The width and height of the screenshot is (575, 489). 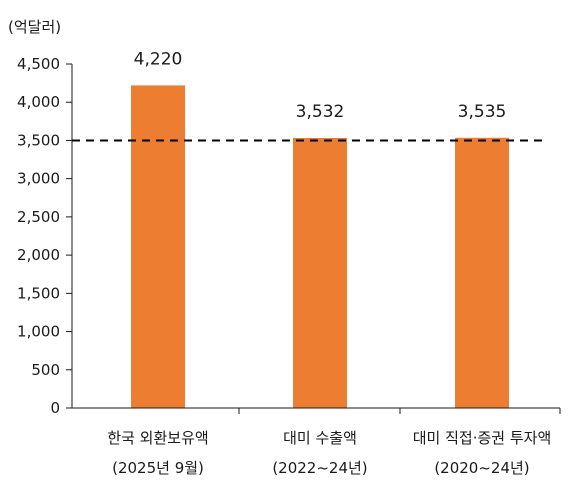 I want to click on y-tick-label: 4,000, so click(x=38, y=102).